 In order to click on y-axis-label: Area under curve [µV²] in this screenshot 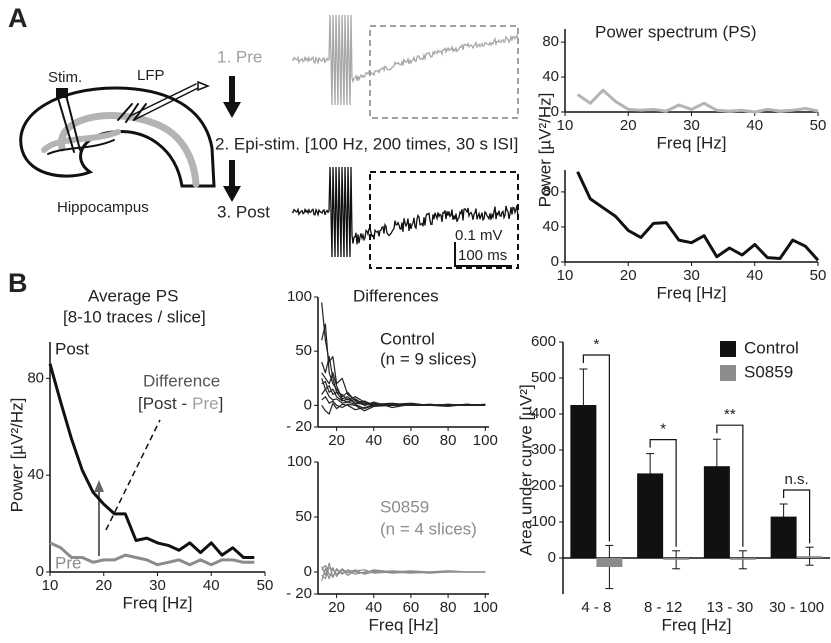, I will do `click(525, 469)`.